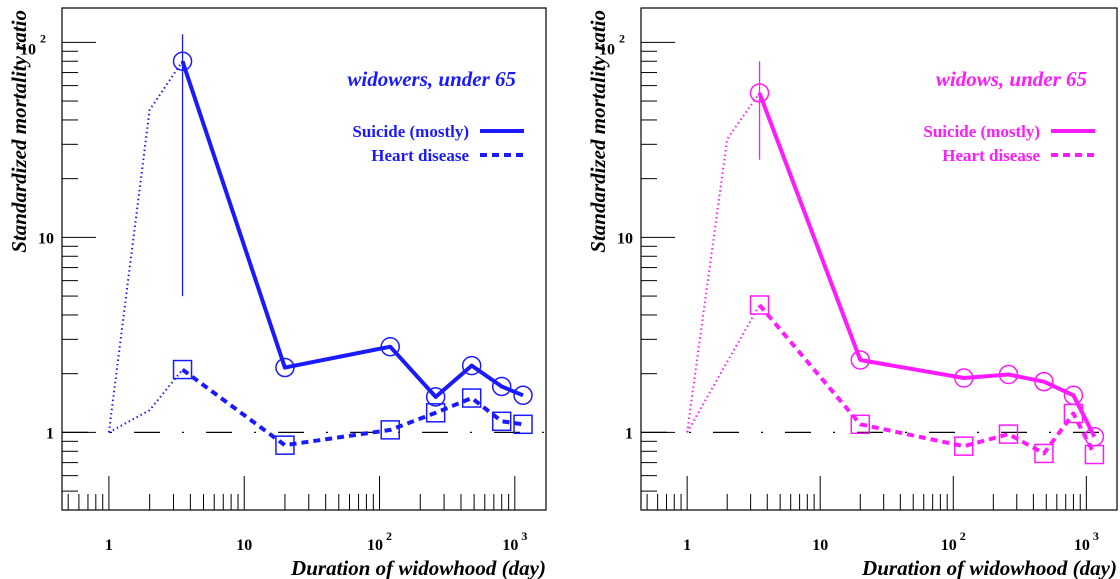  I want to click on chart-title: widowers, under 65, so click(431, 79).